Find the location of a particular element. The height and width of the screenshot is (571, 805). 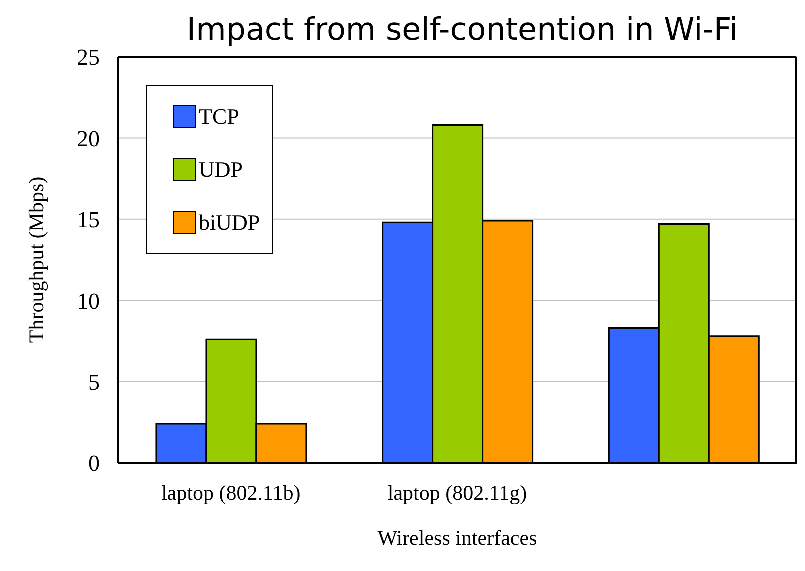

y-tick-label: 5 is located at coordinates (94, 382).